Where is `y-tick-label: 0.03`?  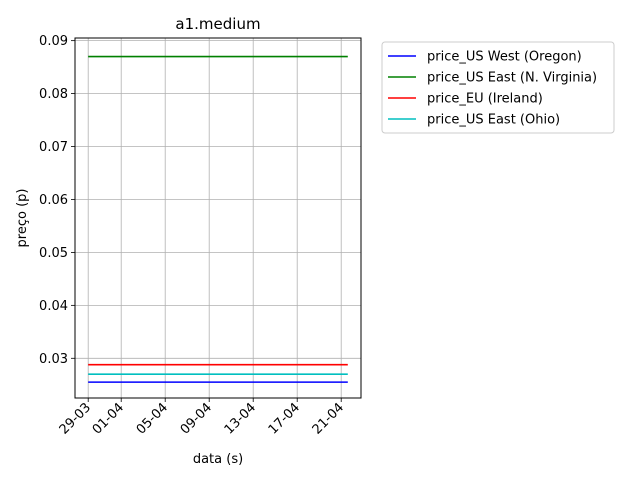 y-tick-label: 0.03 is located at coordinates (53, 359).